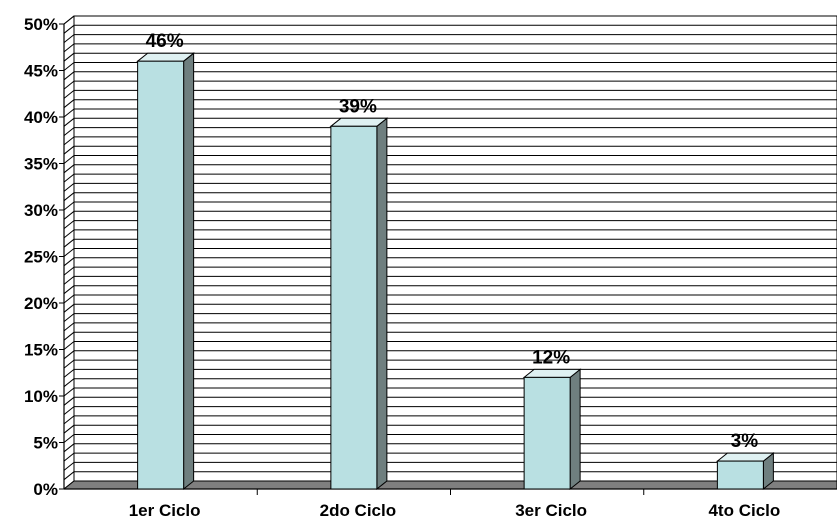 This screenshot has width=837, height=523. I want to click on y-tick-label: 50%, so click(41, 24).